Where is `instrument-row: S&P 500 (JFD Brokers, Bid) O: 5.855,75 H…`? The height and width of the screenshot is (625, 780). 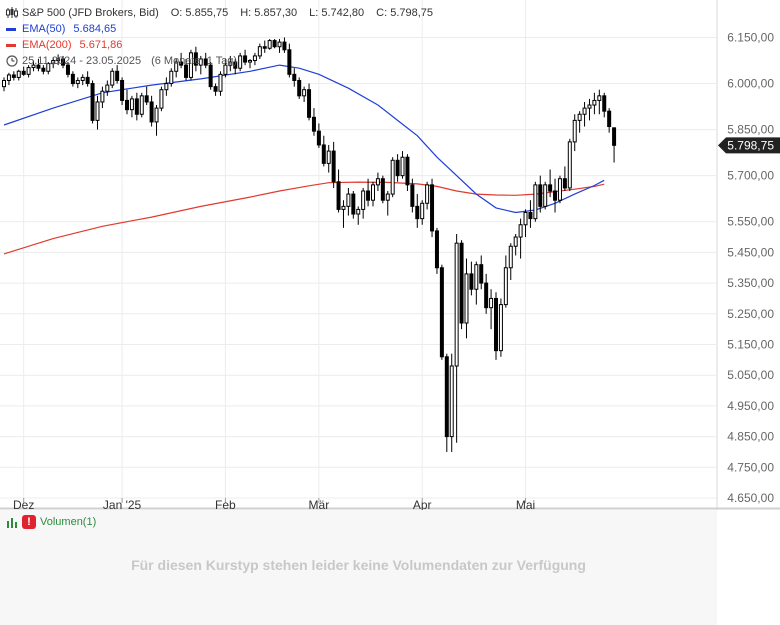
instrument-row: S&P 500 (JFD Brokers, Bid) O: 5.855,75 H… is located at coordinates (219, 13).